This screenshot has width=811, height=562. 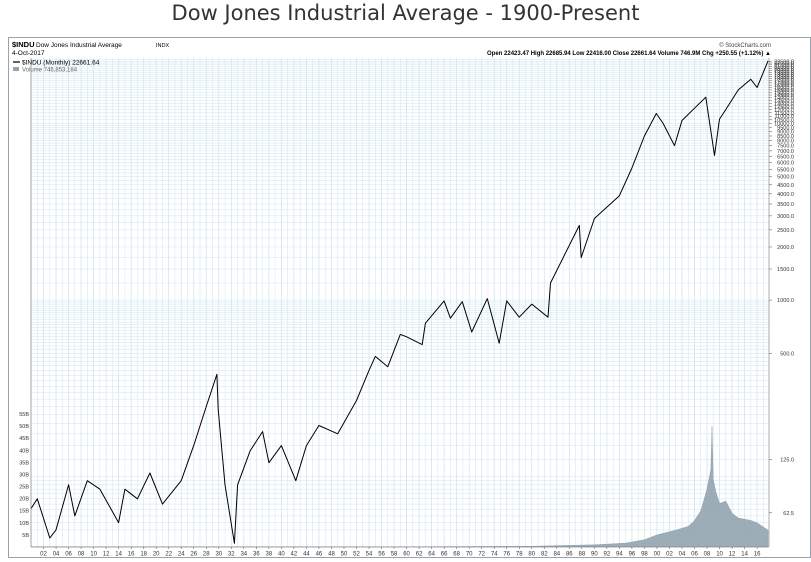 What do you see at coordinates (168, 555) in the screenshot?
I see `date-axis-label: 22` at bounding box center [168, 555].